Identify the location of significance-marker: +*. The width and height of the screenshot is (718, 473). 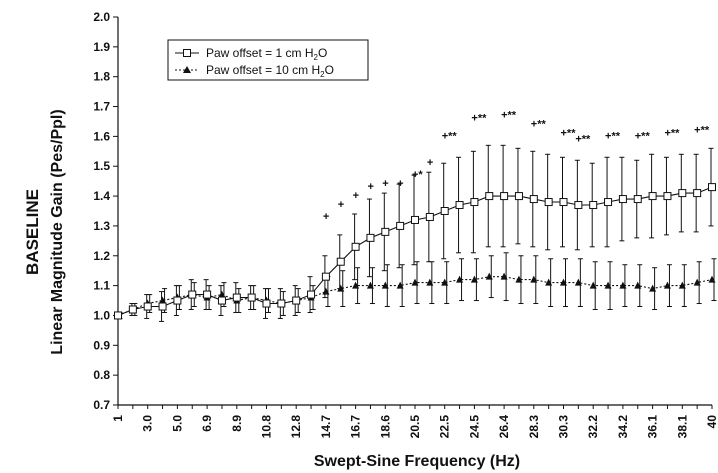
(417, 175).